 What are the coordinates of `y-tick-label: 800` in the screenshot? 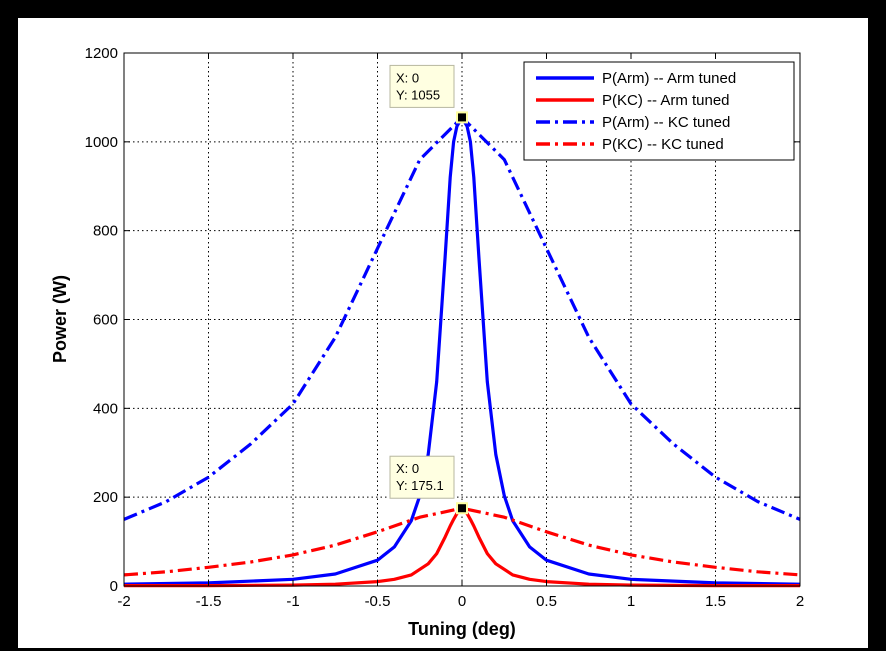 It's located at (105, 231).